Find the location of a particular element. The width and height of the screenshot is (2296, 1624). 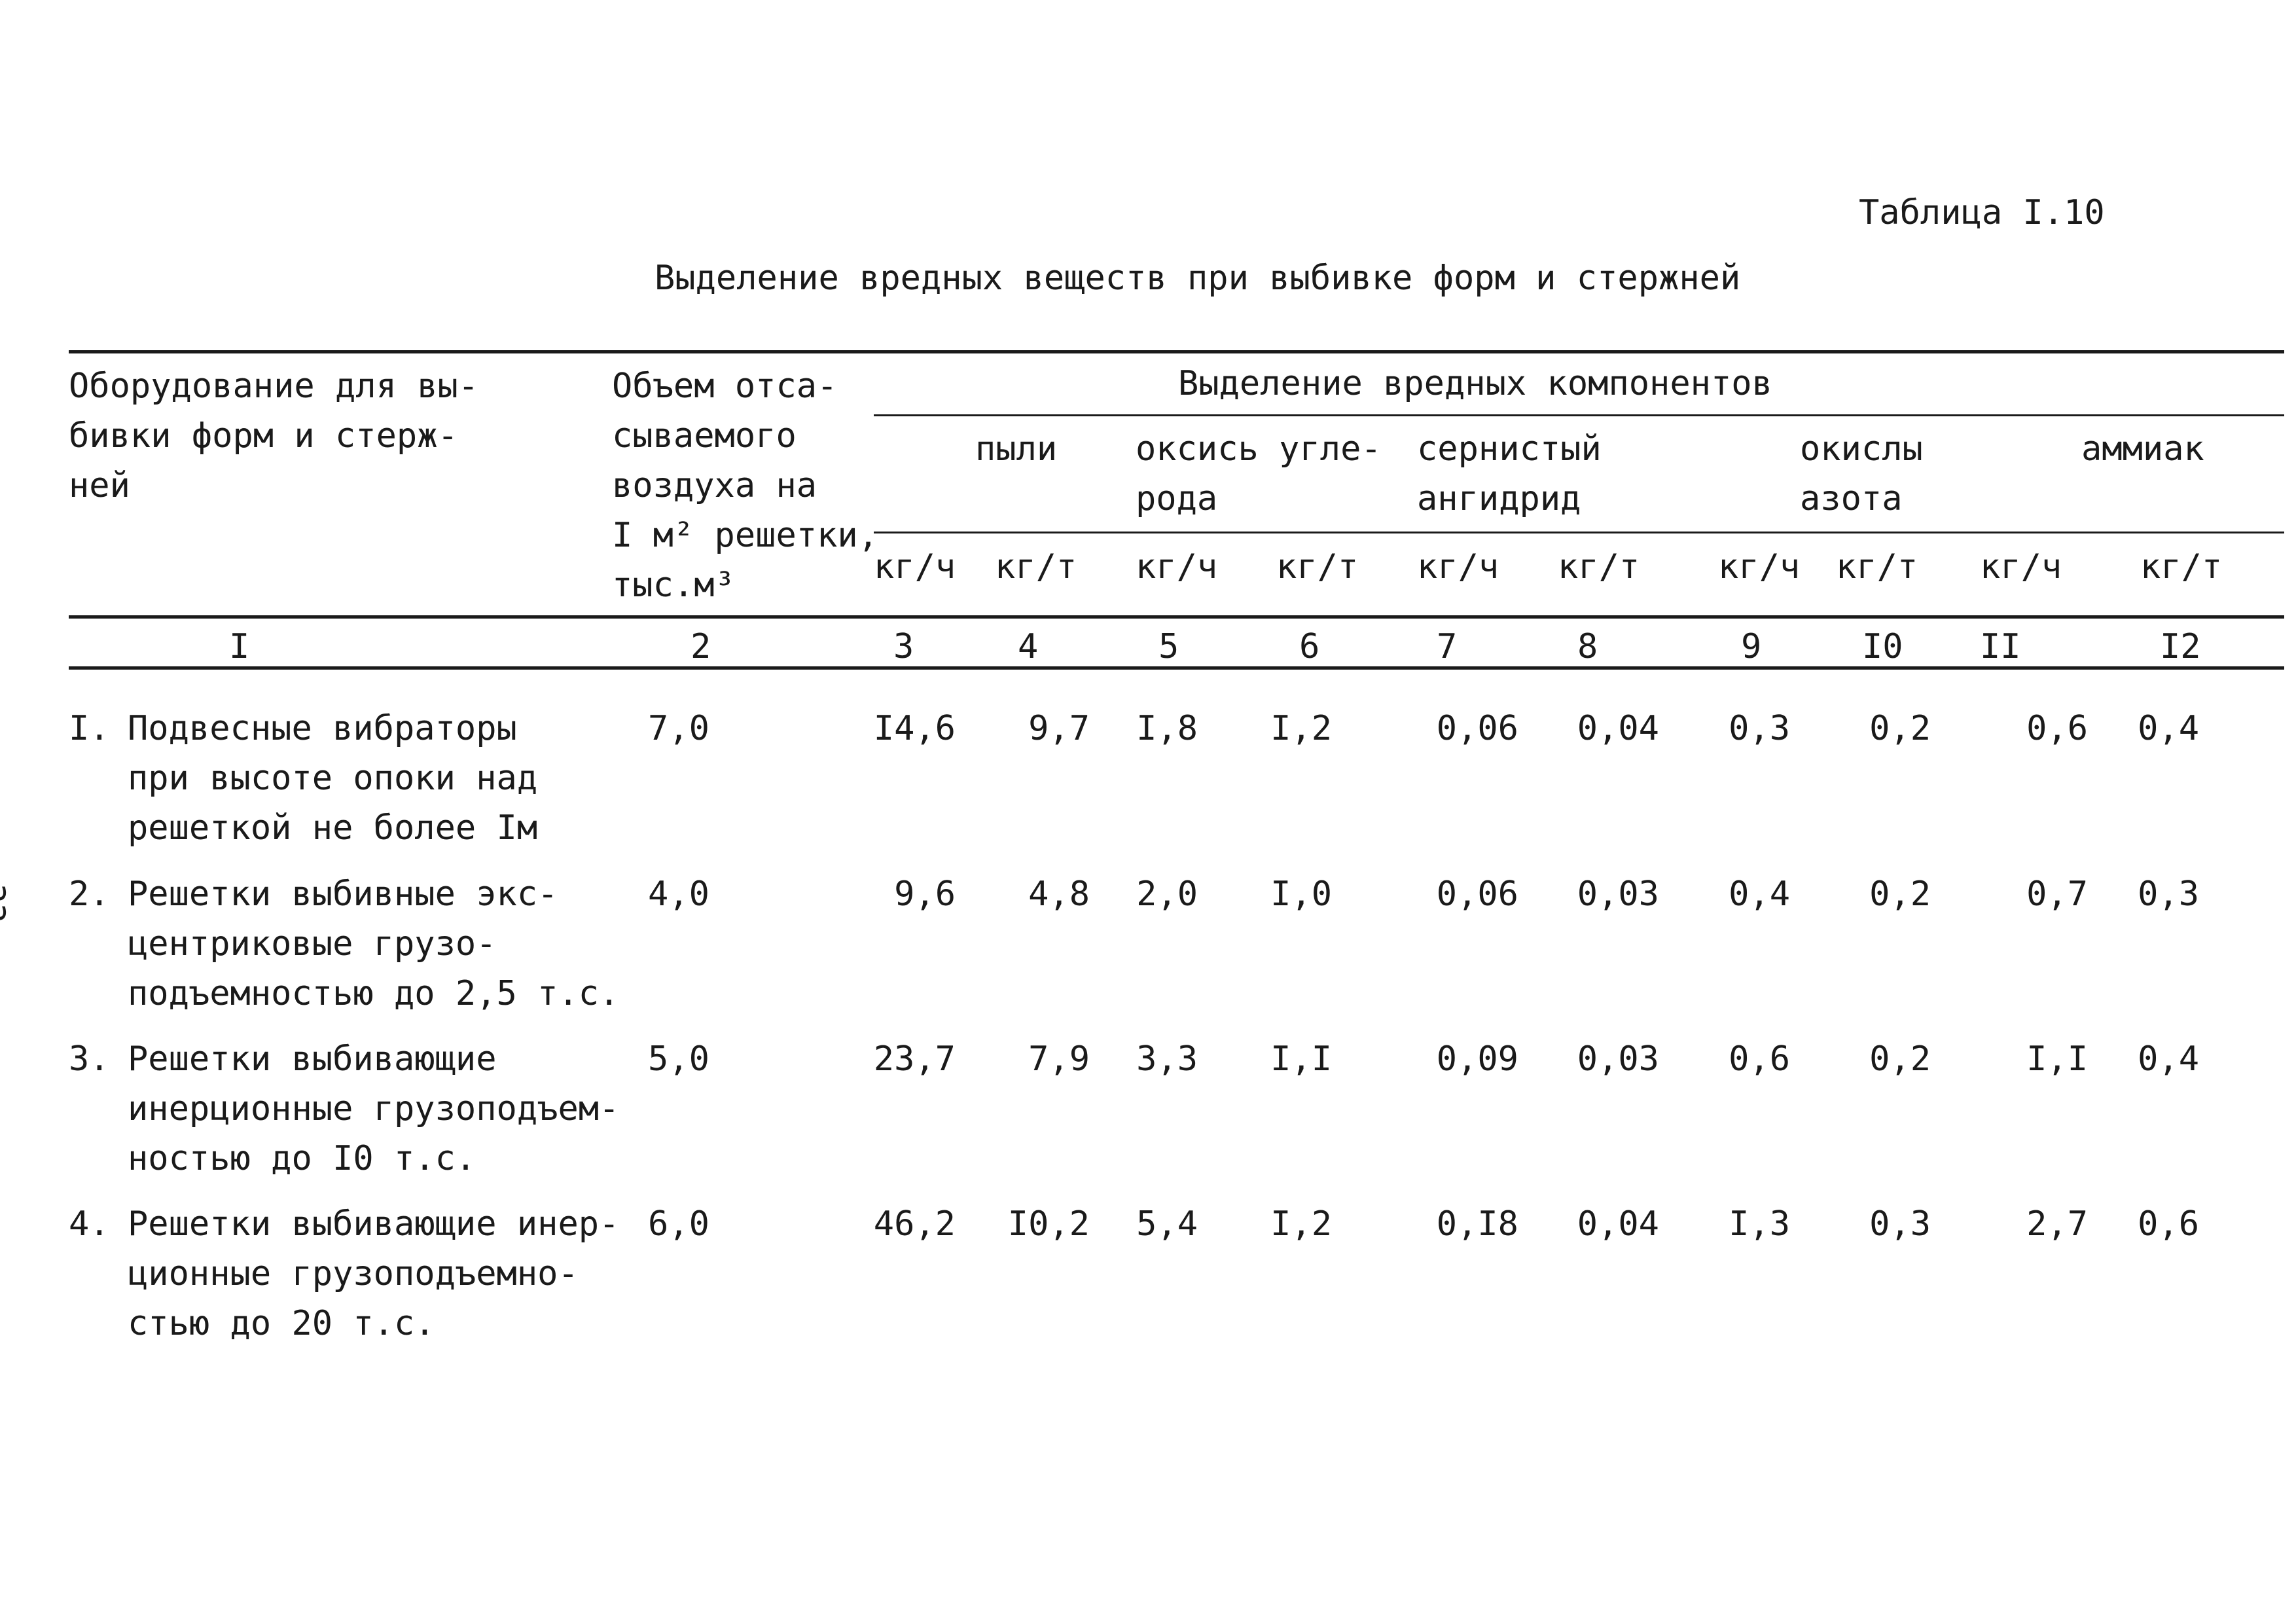

colnum-3: 3 is located at coordinates (903, 646).